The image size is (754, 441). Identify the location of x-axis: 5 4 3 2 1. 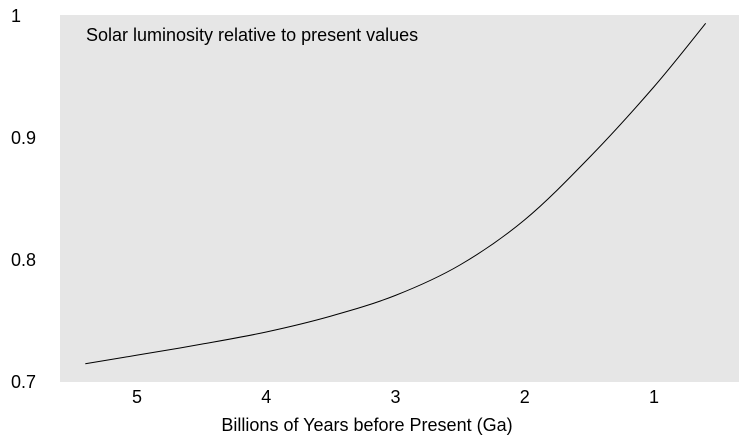
(395, 397).